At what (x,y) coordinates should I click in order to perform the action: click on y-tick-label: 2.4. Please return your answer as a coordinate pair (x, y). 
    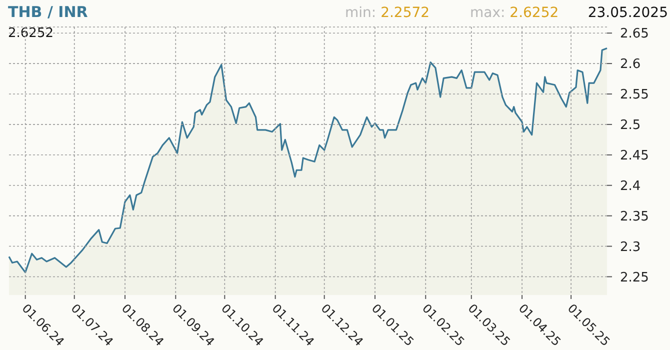
    Looking at the image, I should click on (630, 186).